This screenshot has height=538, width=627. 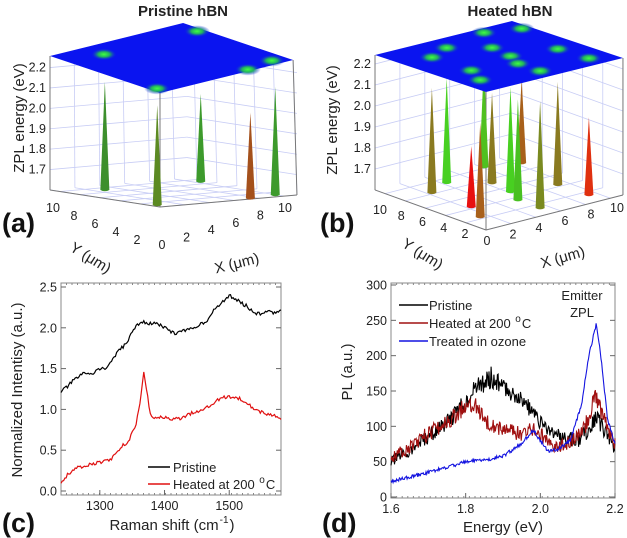 What do you see at coordinates (362, 169) in the screenshot?
I see `z-tick-label: 1.7` at bounding box center [362, 169].